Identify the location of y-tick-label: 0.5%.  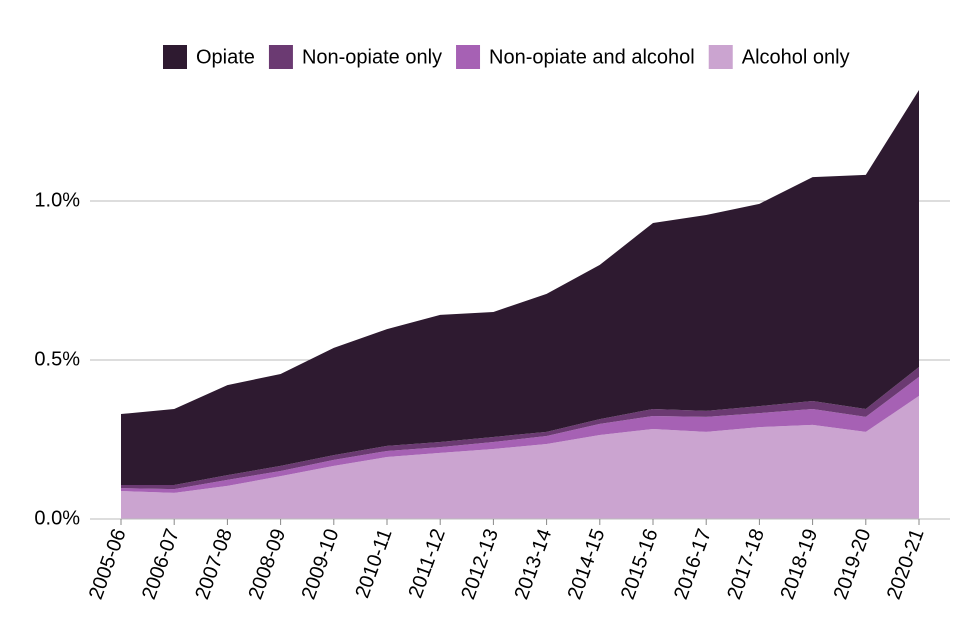
(57, 359).